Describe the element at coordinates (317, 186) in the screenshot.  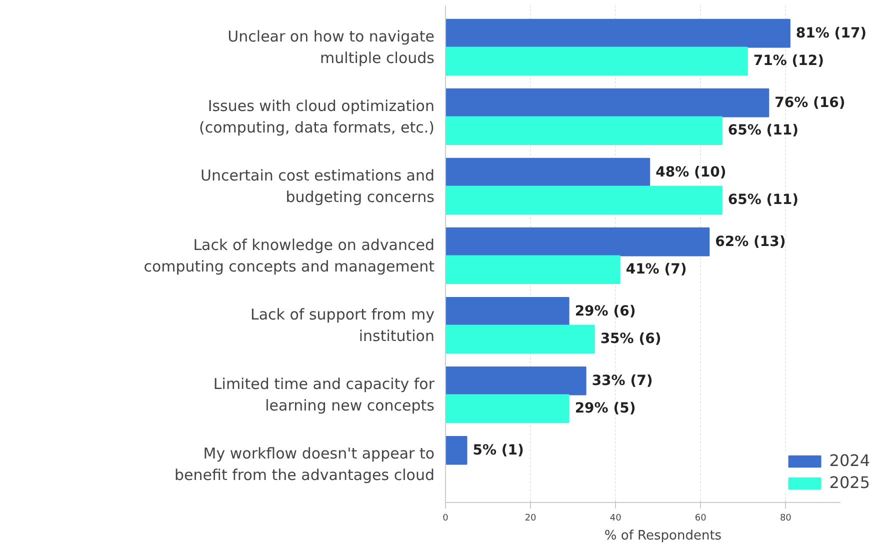
I see `y-tick-label: Uncertain cost estimations and budgeting concerns` at that location.